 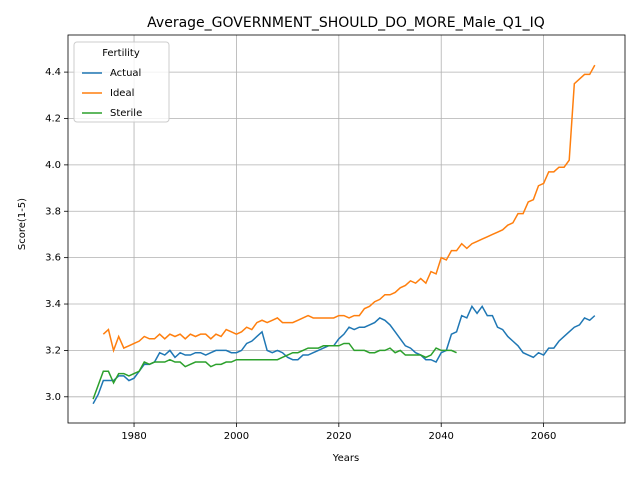 I want to click on x-tick-label: 2040, so click(x=440, y=436).